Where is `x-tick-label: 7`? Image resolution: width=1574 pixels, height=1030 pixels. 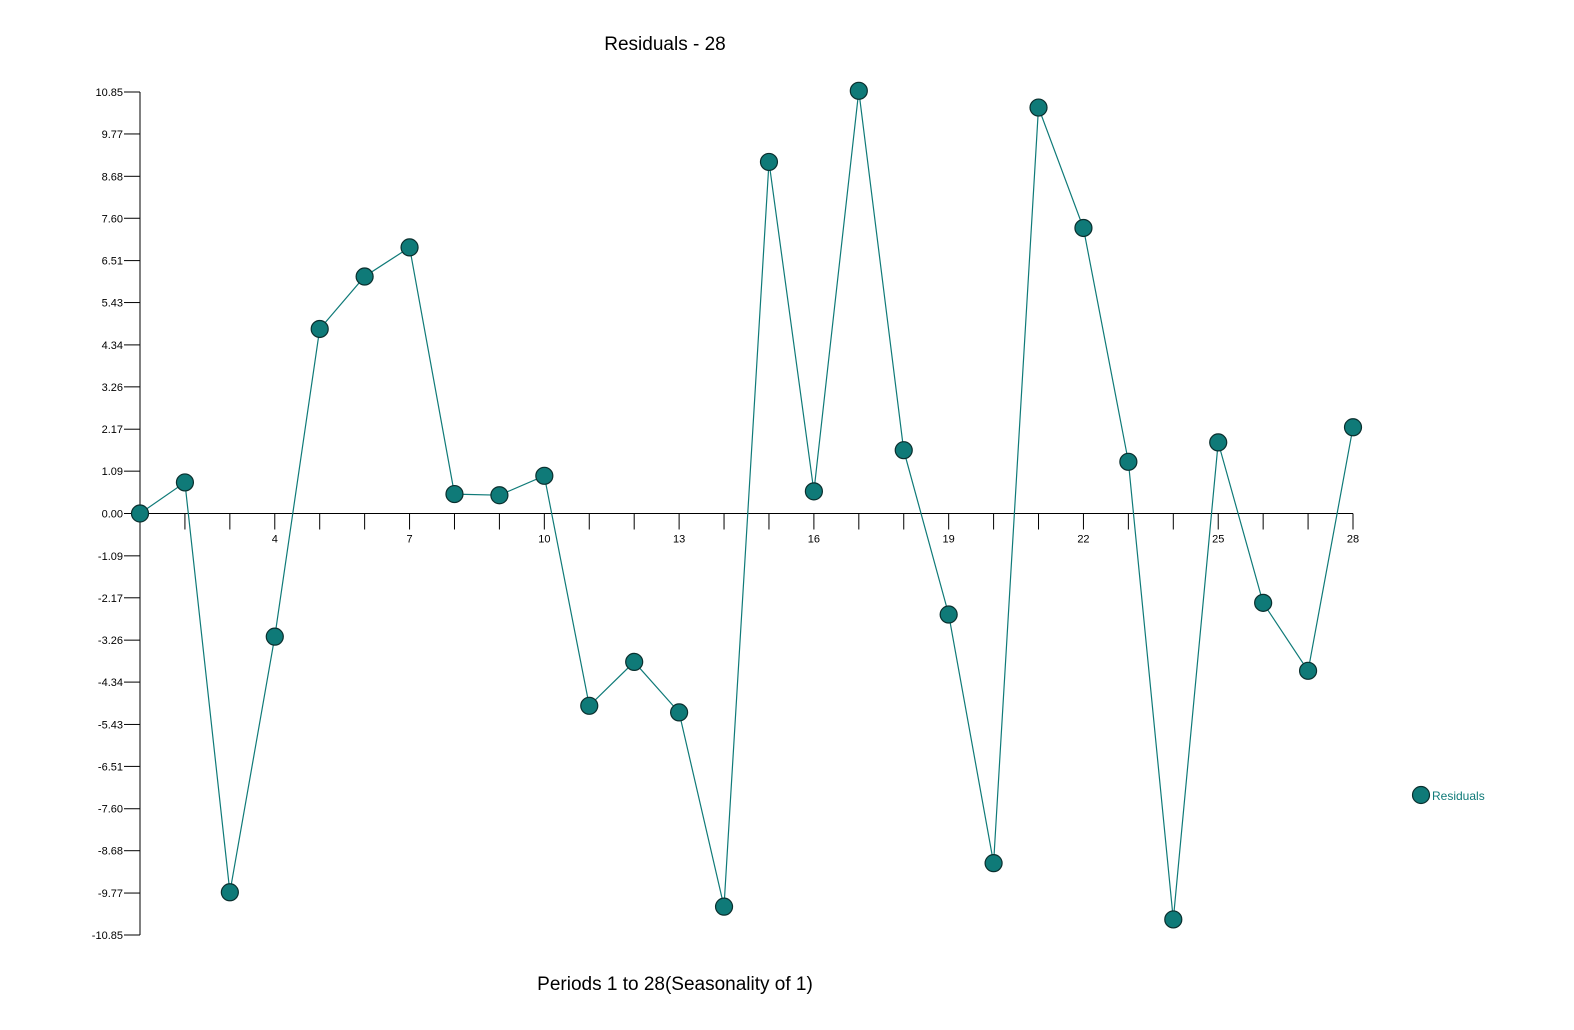 x-tick-label: 7 is located at coordinates (409, 540).